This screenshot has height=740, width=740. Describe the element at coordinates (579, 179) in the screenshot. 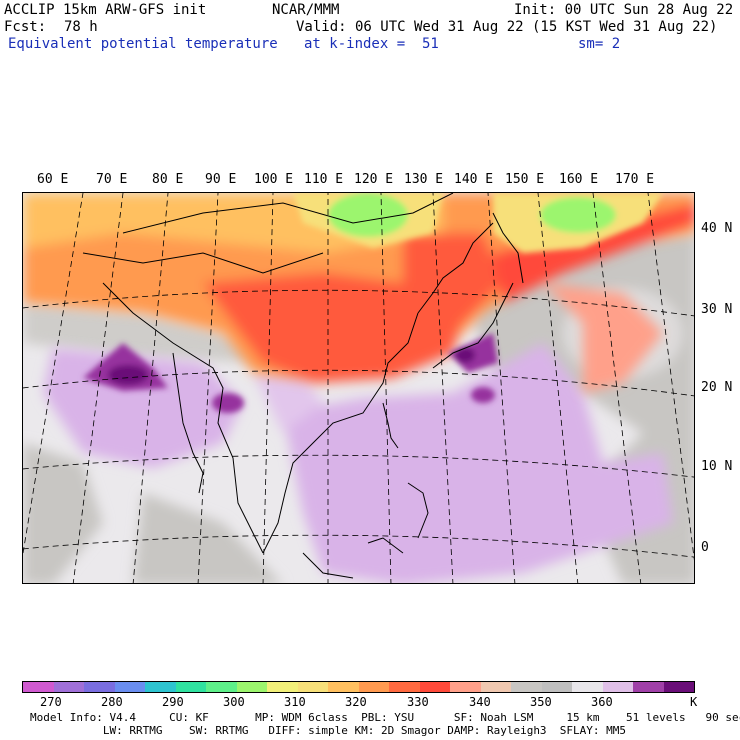

I see `lon-label: 160 E` at that location.